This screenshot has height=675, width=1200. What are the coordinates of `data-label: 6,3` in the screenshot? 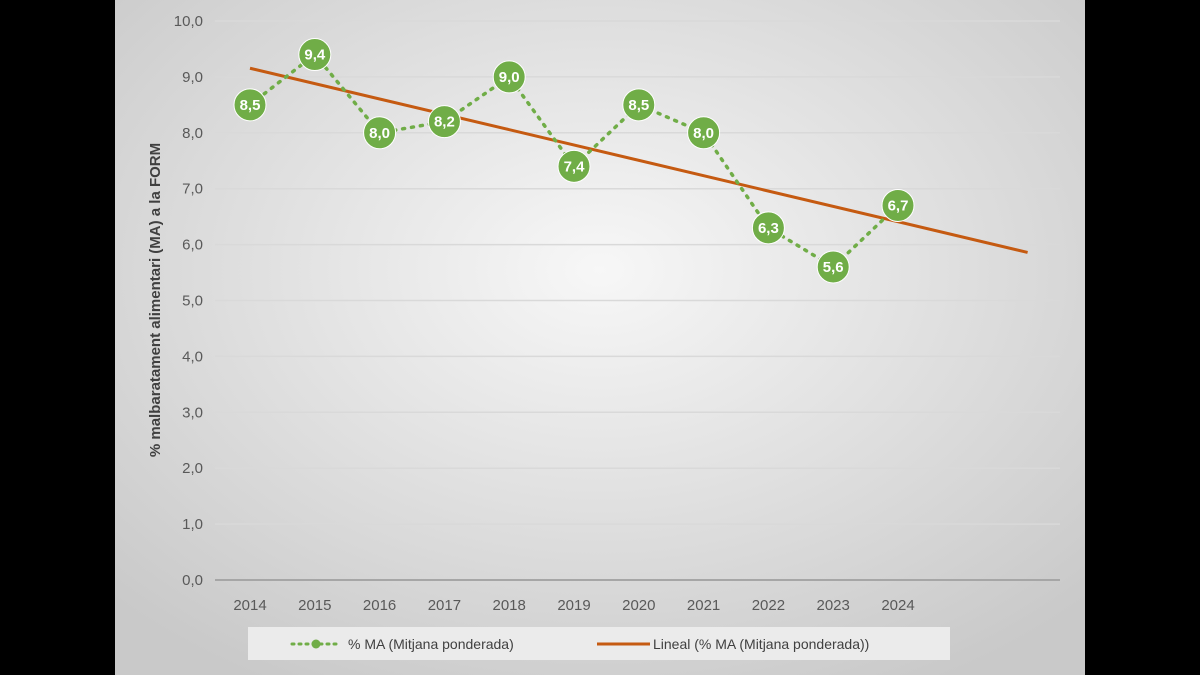 It's located at (768, 228).